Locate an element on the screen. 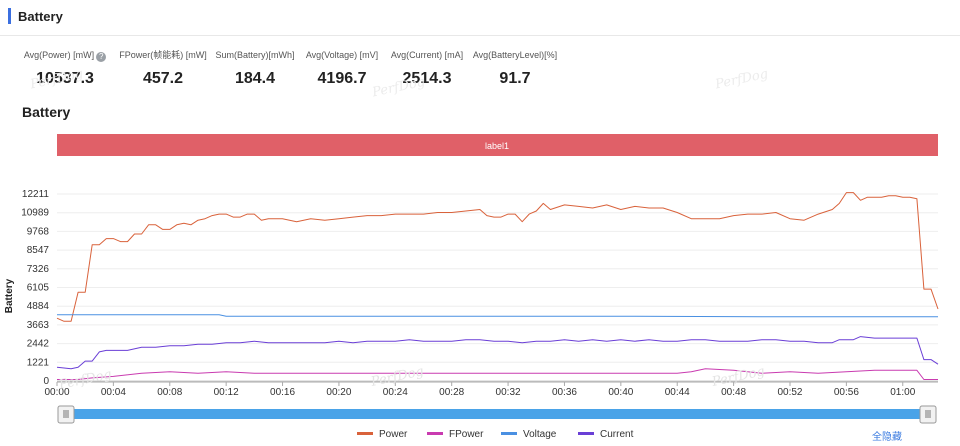 The width and height of the screenshot is (960, 446). section-title: Battery is located at coordinates (40, 16).